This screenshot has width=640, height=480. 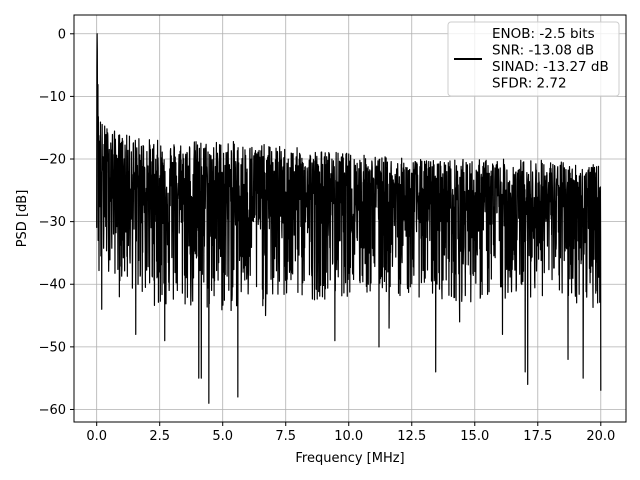 What do you see at coordinates (52, 285) in the screenshot?
I see `y-tick-label: −40` at bounding box center [52, 285].